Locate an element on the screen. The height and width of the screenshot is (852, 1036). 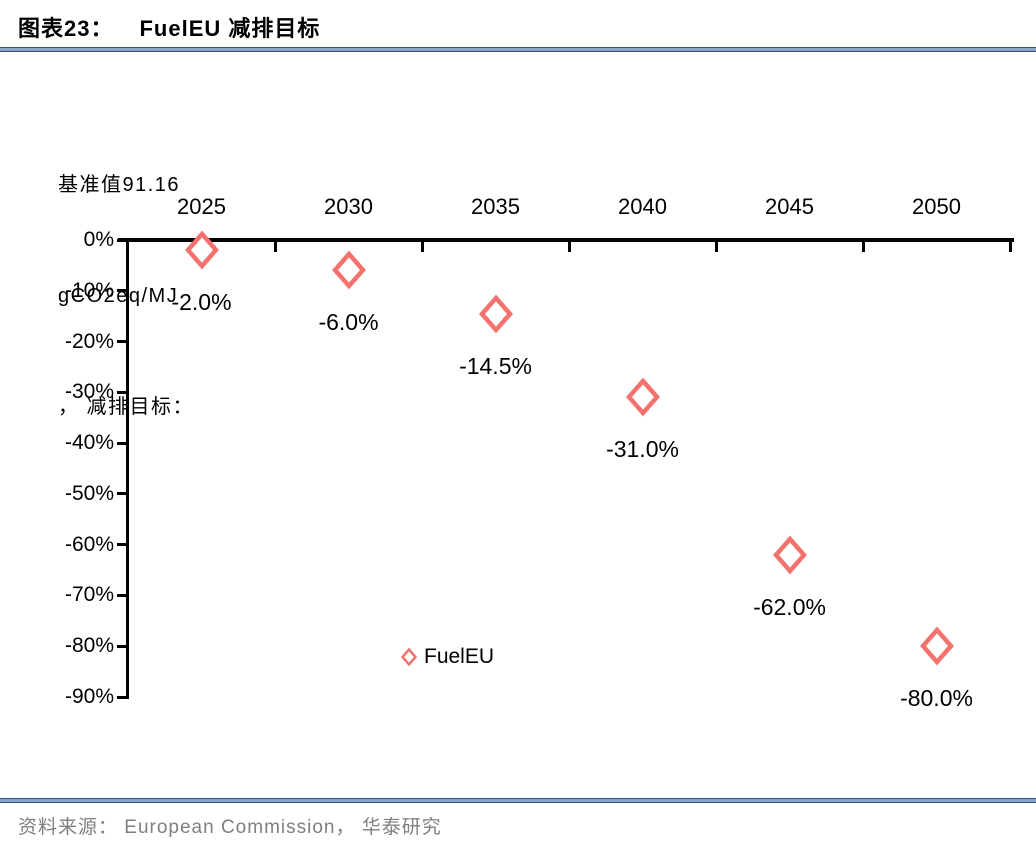
y-axis-note-line-3: ， 减排目标： is located at coordinates (126, 407).